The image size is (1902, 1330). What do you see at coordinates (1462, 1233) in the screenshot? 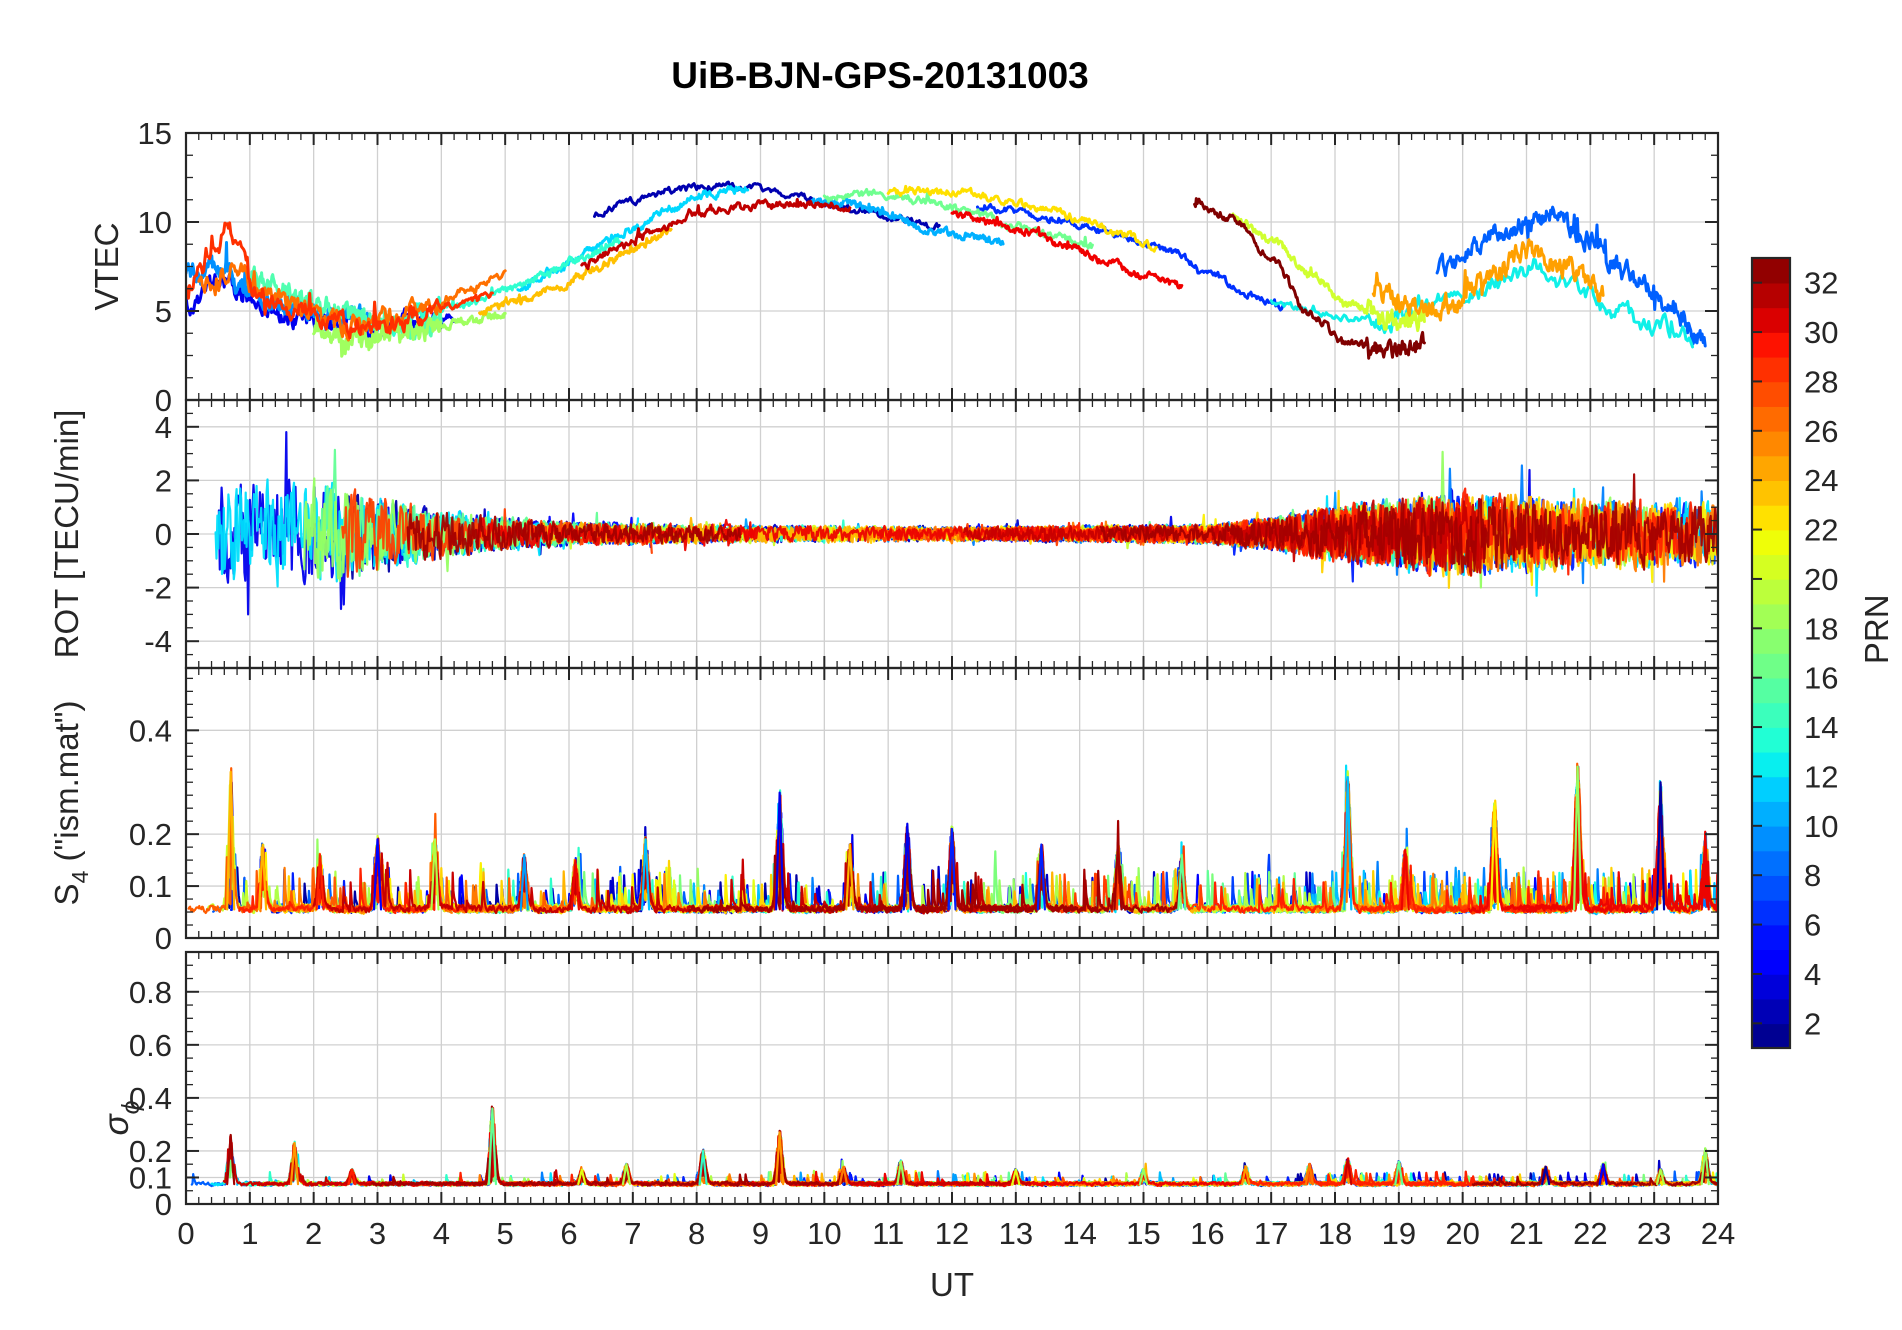
I see `x-ticklabel: 20` at bounding box center [1462, 1233].